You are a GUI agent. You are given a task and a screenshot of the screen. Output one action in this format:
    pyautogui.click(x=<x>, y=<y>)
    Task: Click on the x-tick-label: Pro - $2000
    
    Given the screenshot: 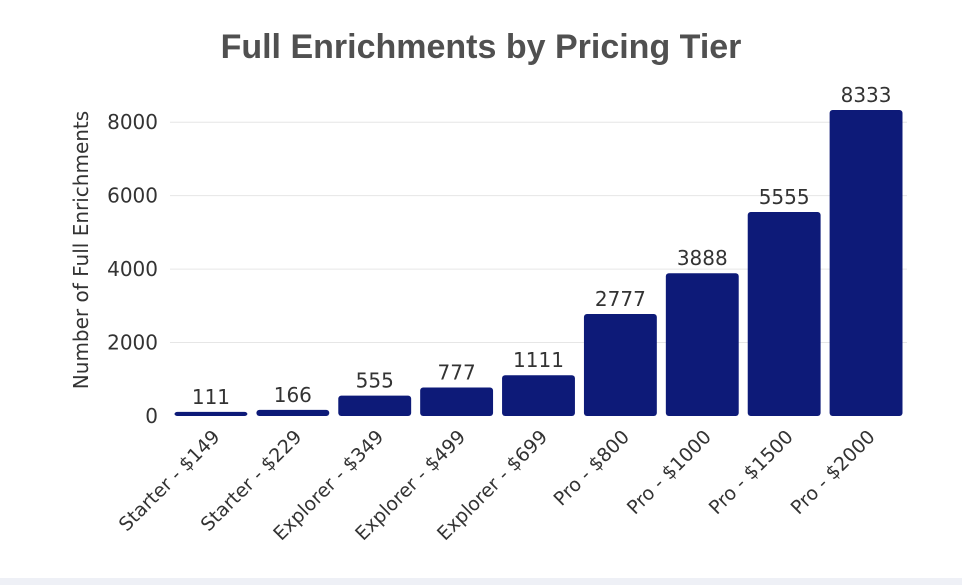 What is the action you would take?
    pyautogui.click(x=833, y=472)
    